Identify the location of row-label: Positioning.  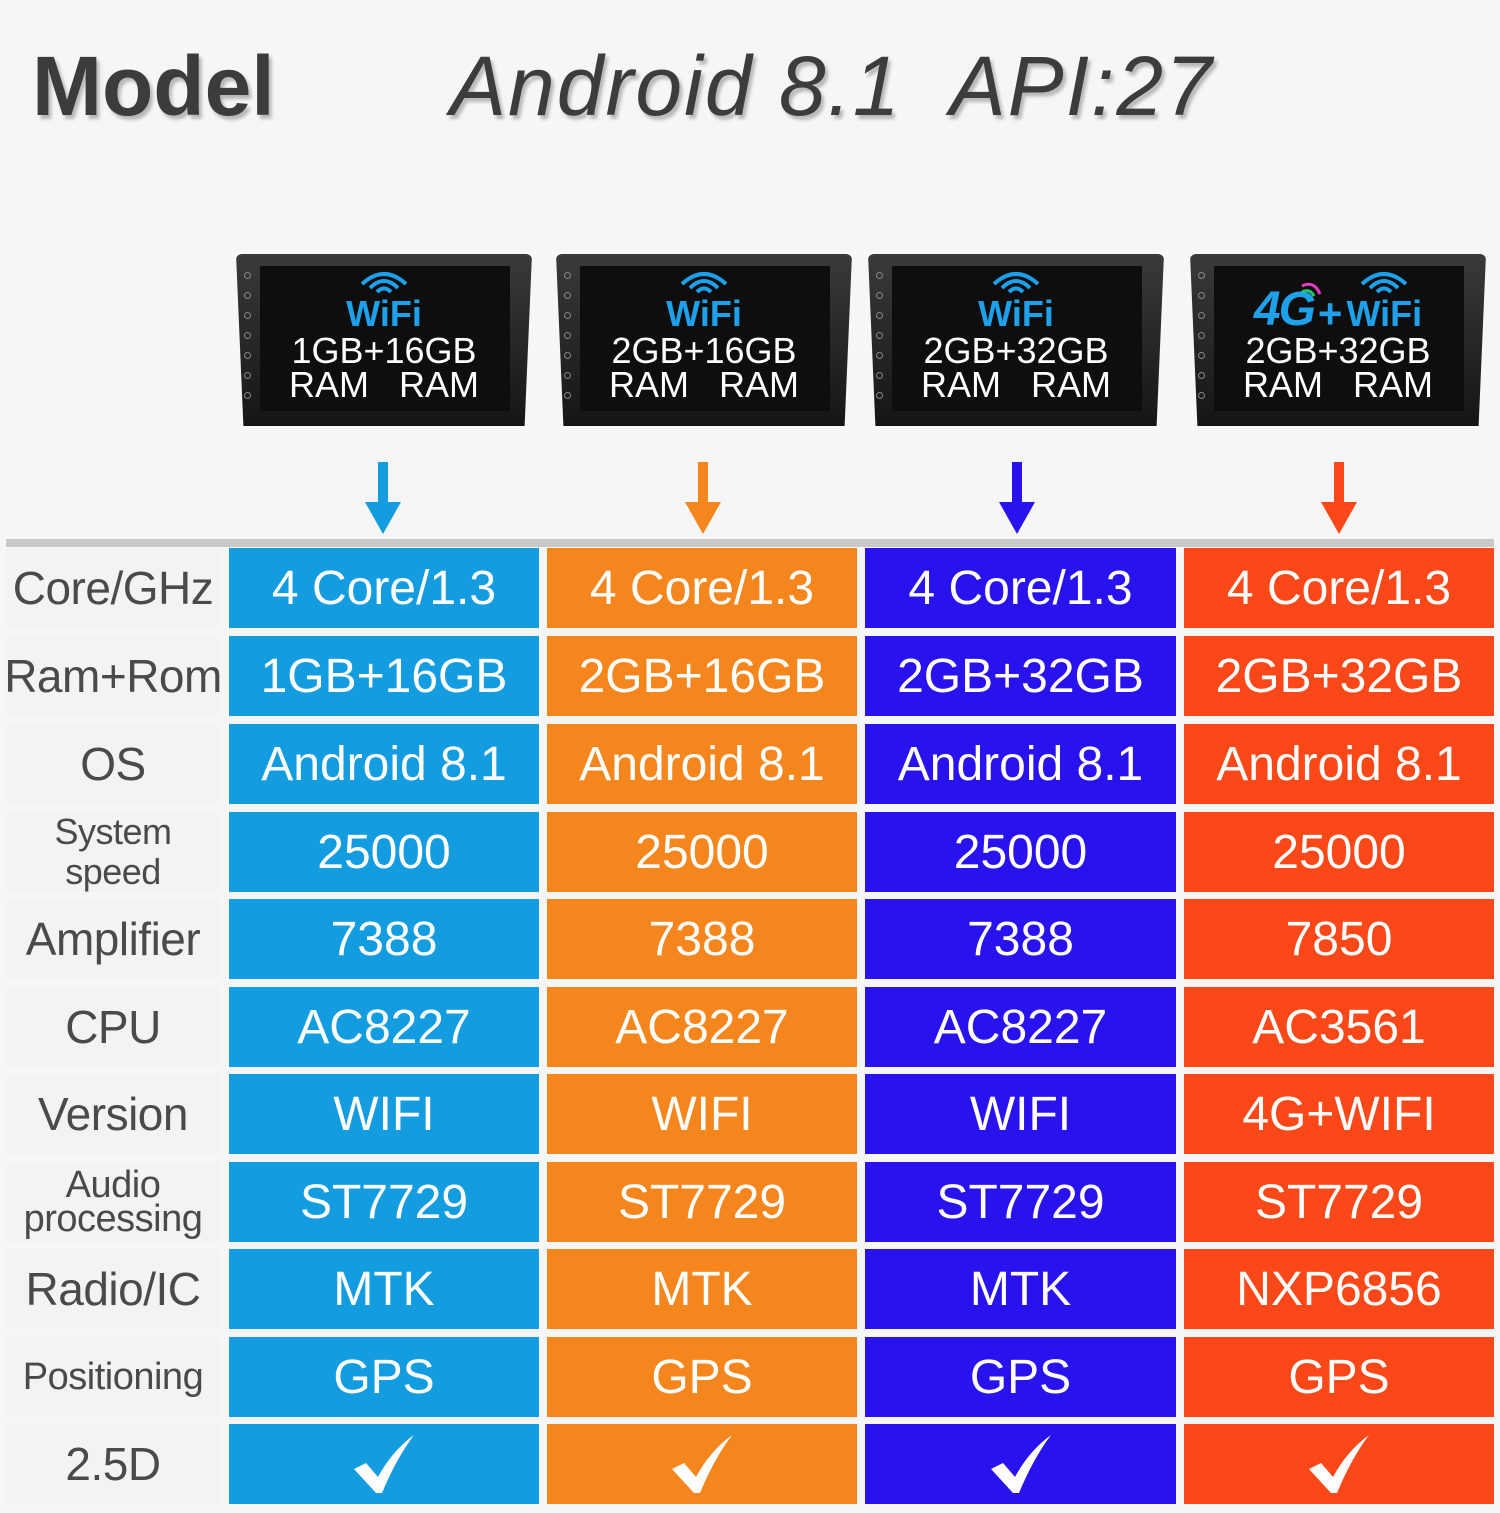
(113, 1377).